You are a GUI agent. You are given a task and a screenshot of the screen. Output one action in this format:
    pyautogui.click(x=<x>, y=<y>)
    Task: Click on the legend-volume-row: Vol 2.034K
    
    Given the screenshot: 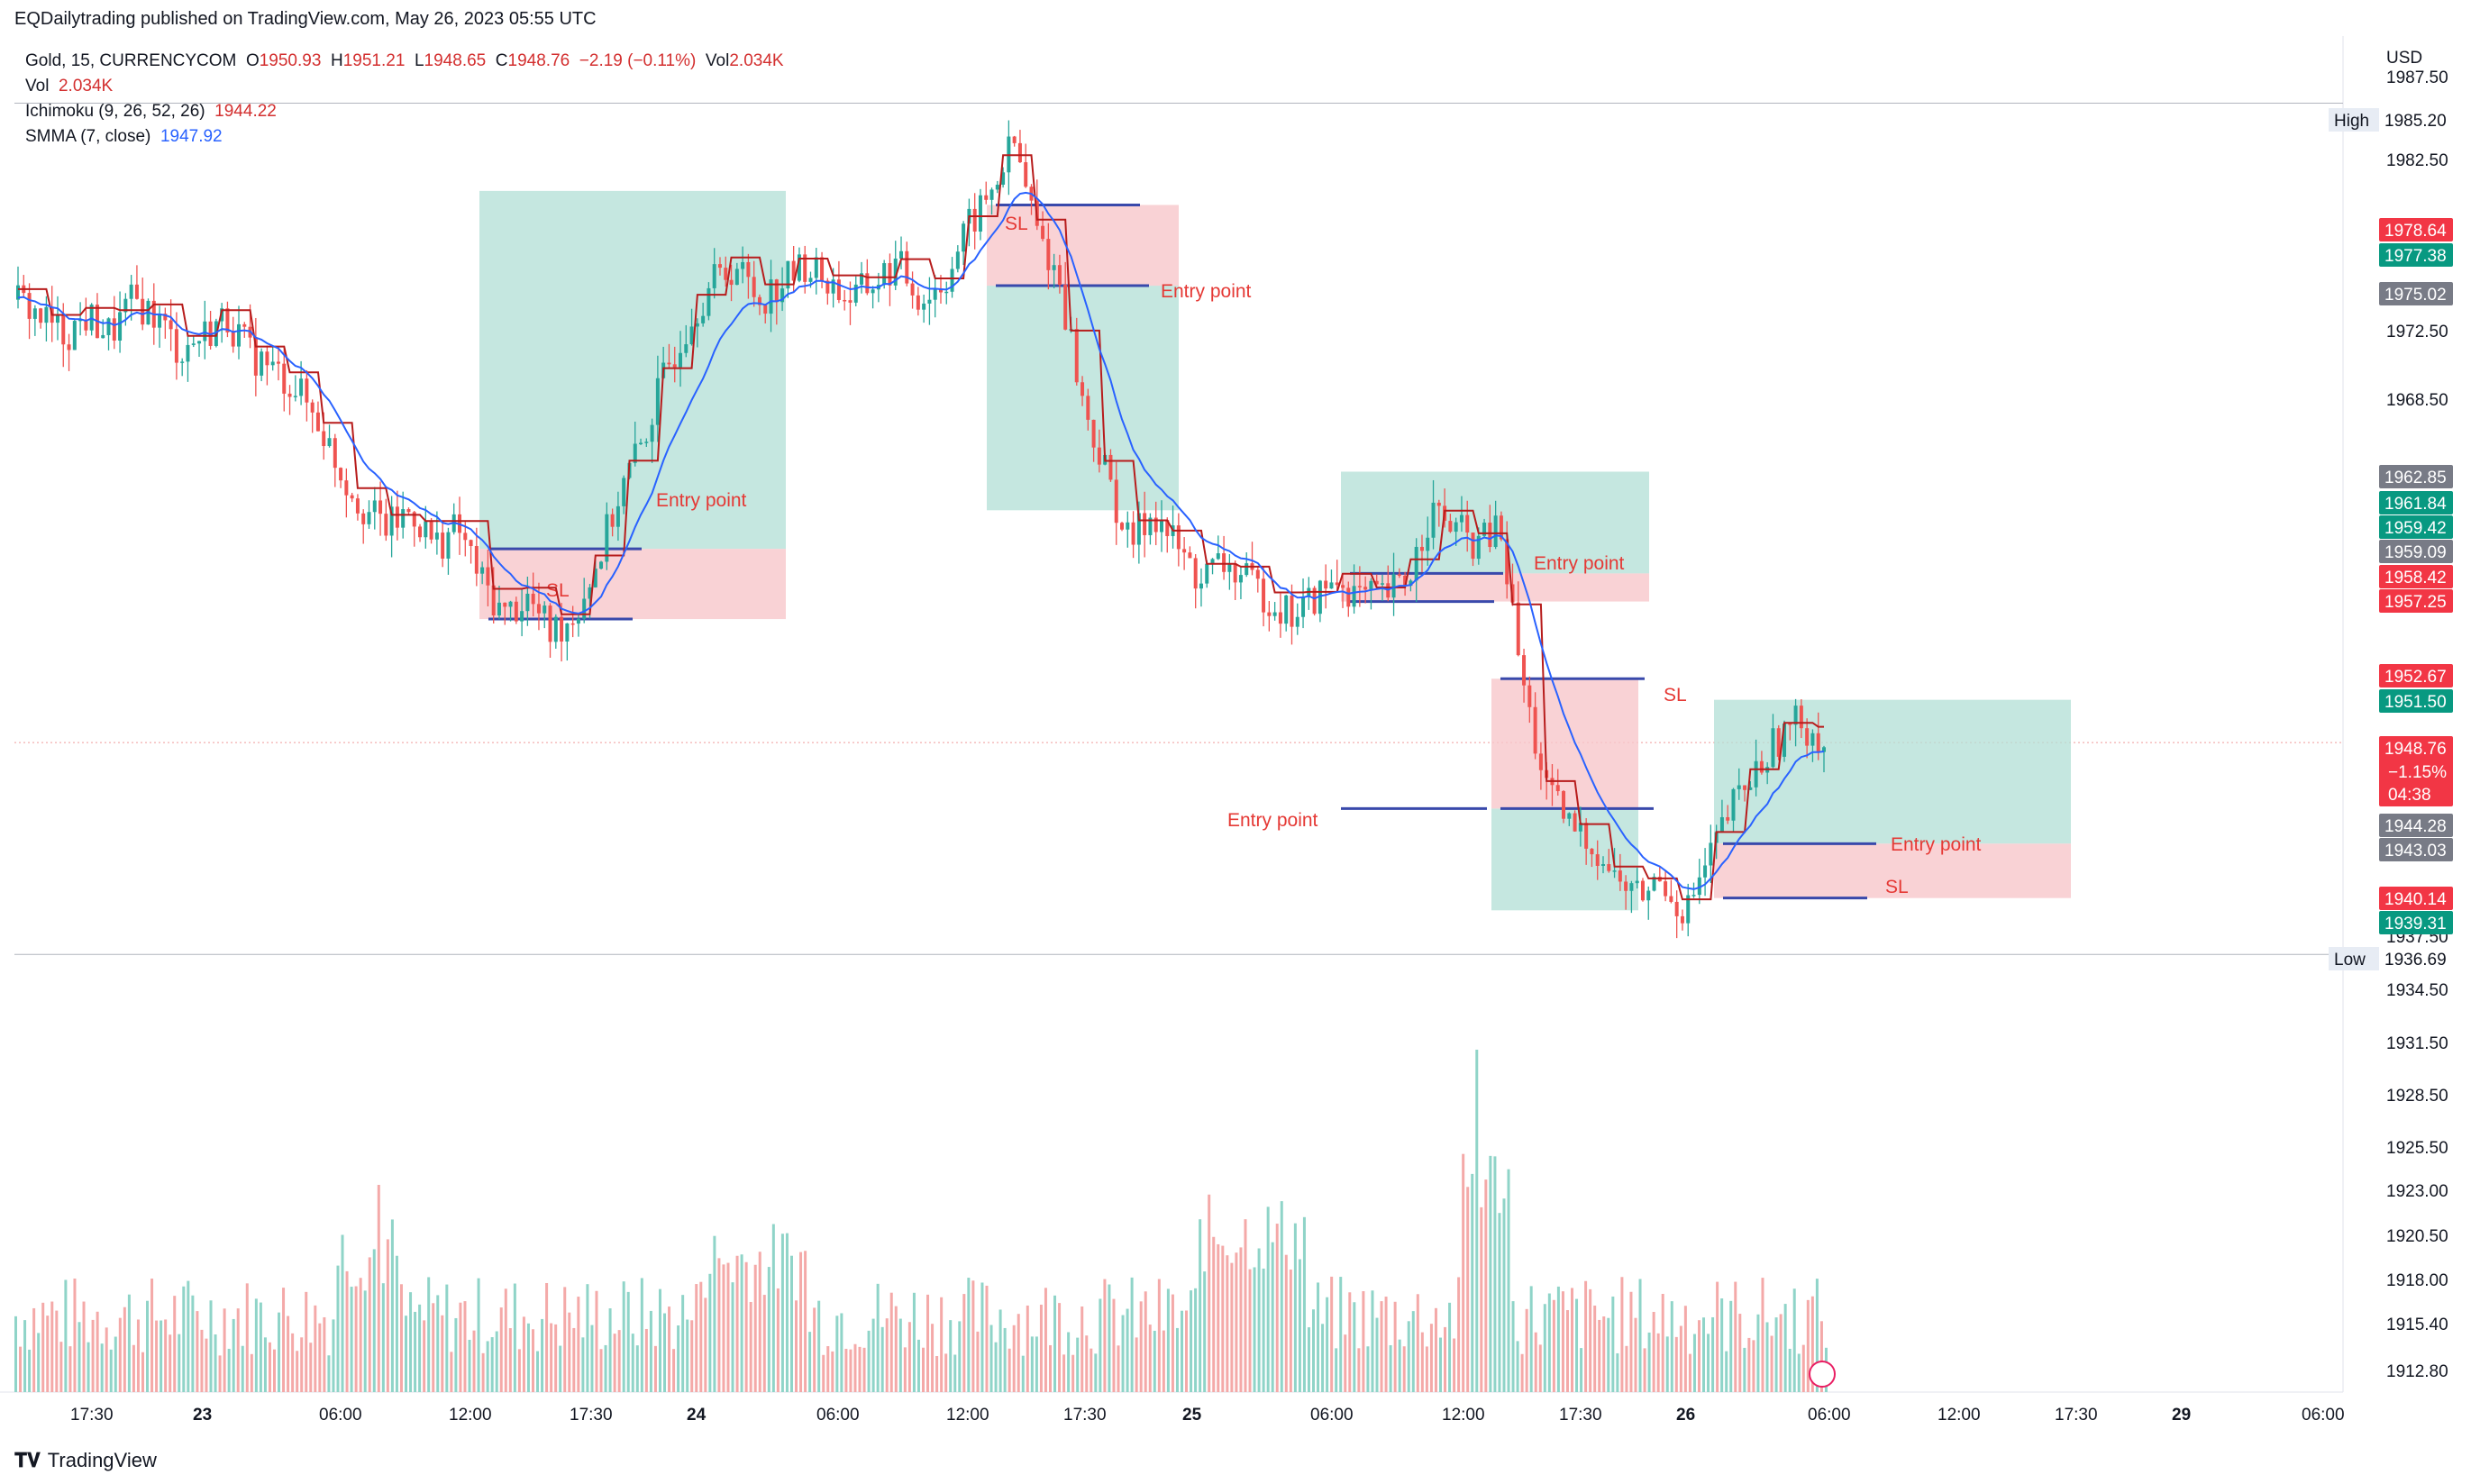 What is the action you would take?
    pyautogui.click(x=404, y=86)
    